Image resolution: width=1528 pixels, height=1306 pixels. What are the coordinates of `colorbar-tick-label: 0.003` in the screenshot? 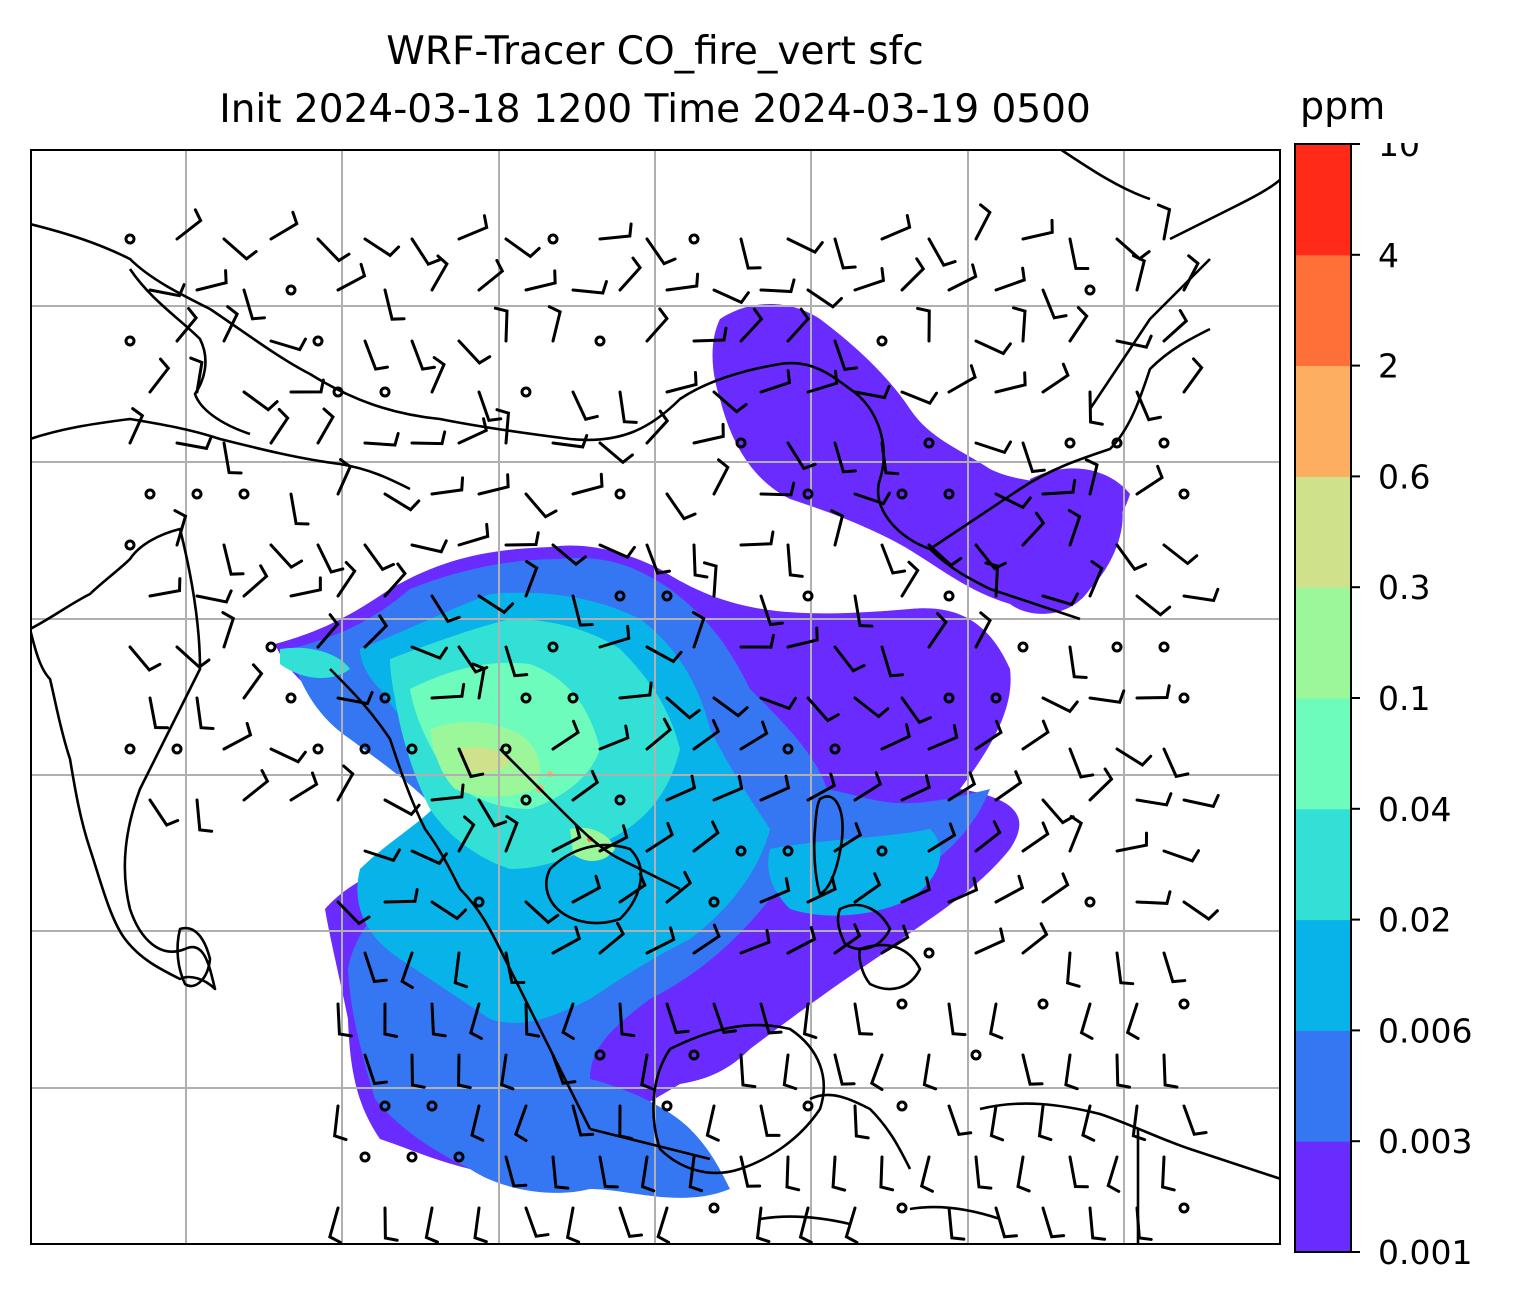 It's located at (1425, 1141).